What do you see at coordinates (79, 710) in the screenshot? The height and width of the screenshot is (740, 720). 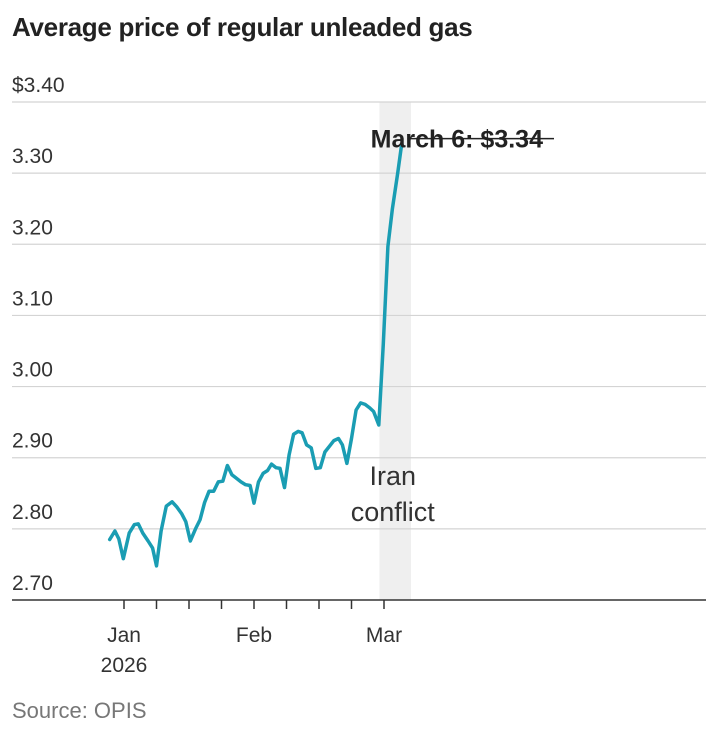 I see `source-note: Source: OPIS` at bounding box center [79, 710].